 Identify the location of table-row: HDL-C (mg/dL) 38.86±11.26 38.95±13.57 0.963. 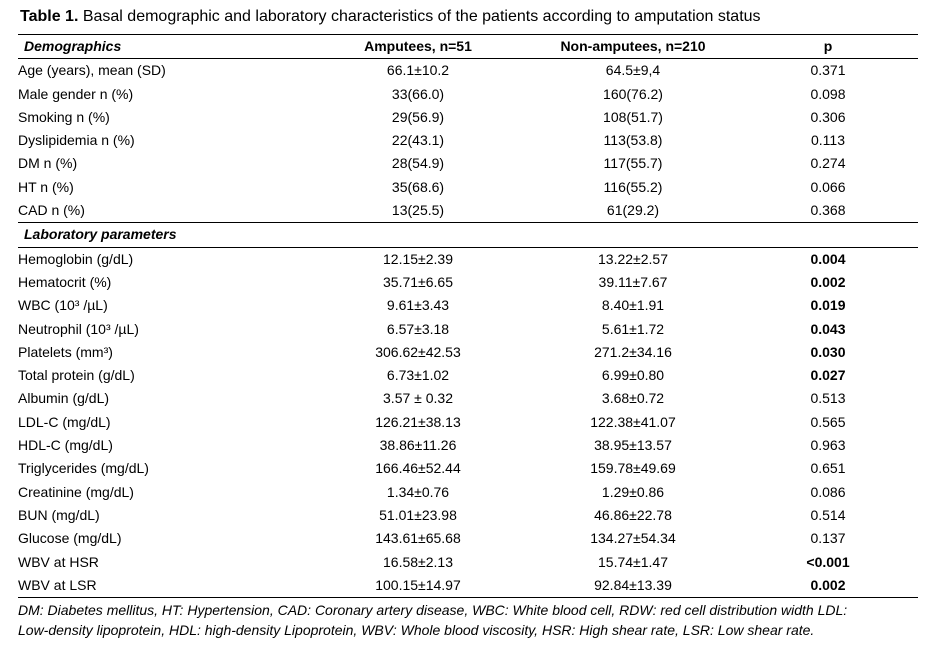
(468, 445).